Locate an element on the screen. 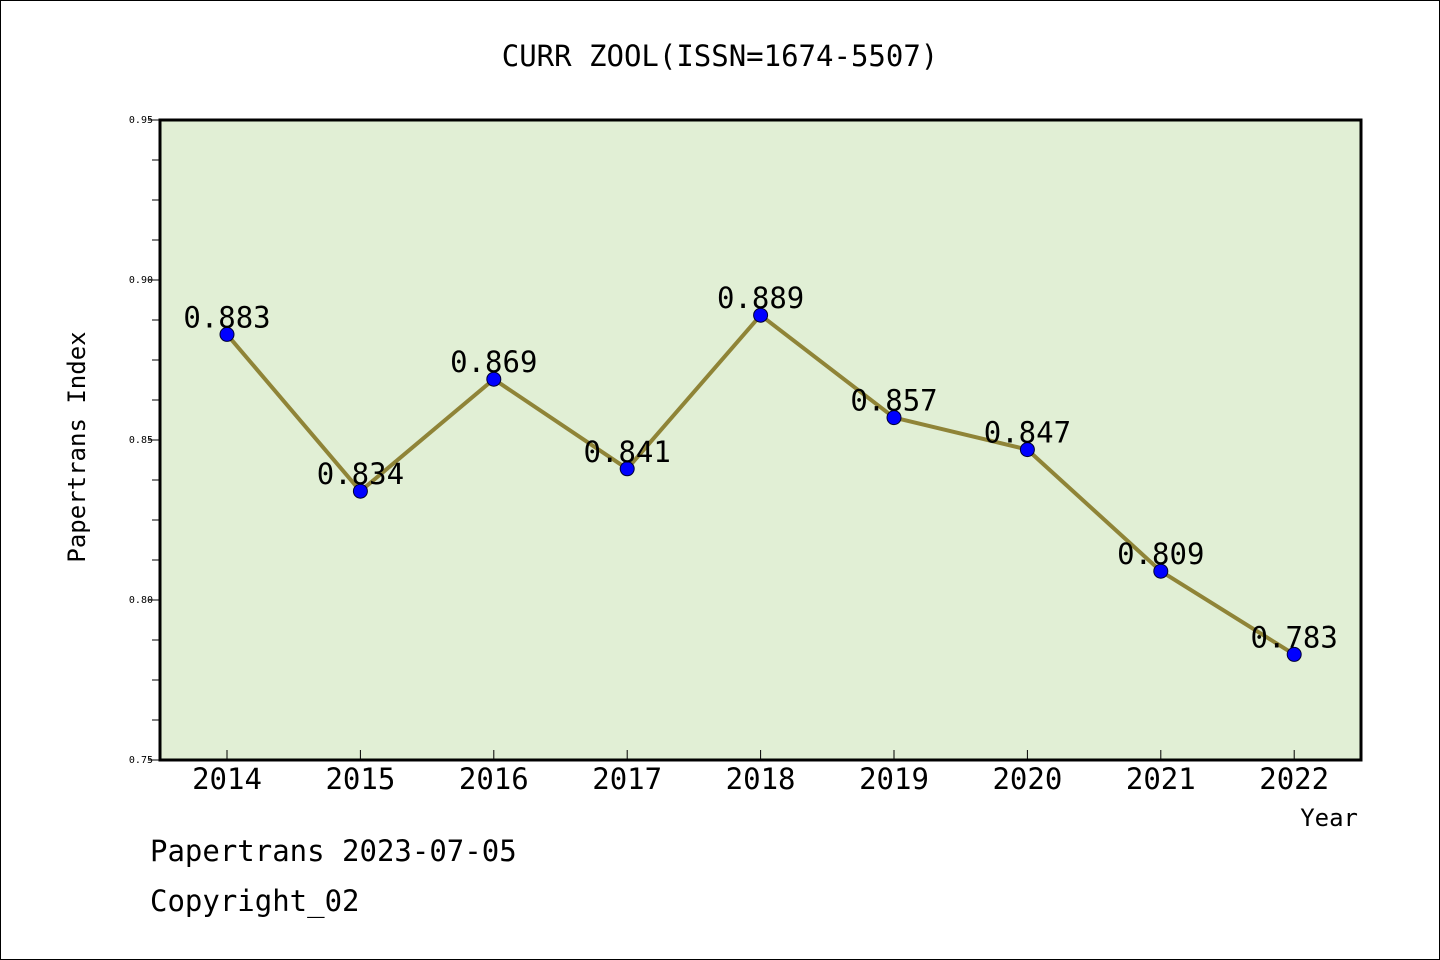 The width and height of the screenshot is (1440, 960). y-tick-label: 0.75 is located at coordinates (141, 760).